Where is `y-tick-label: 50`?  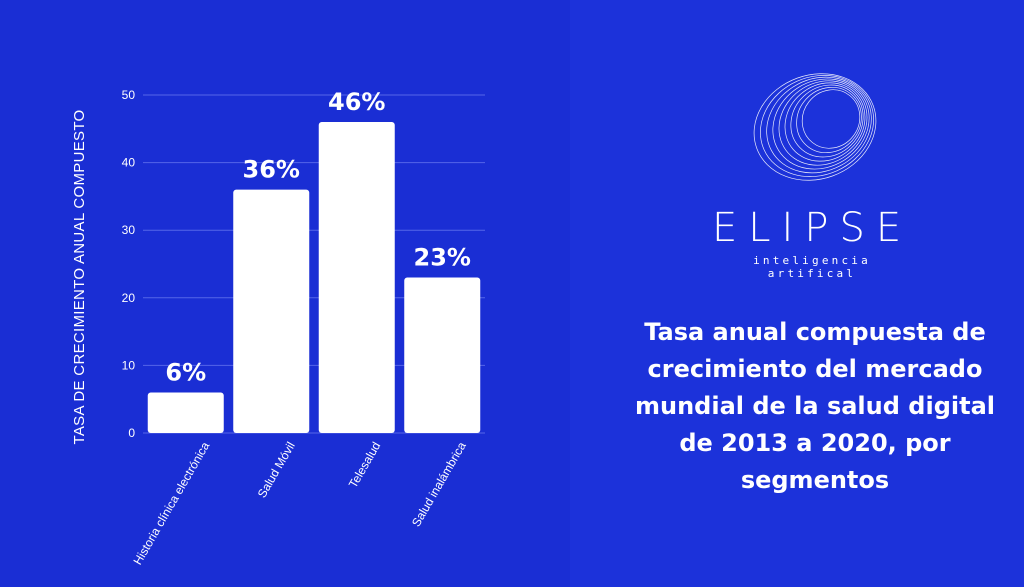 y-tick-label: 50 is located at coordinates (129, 95).